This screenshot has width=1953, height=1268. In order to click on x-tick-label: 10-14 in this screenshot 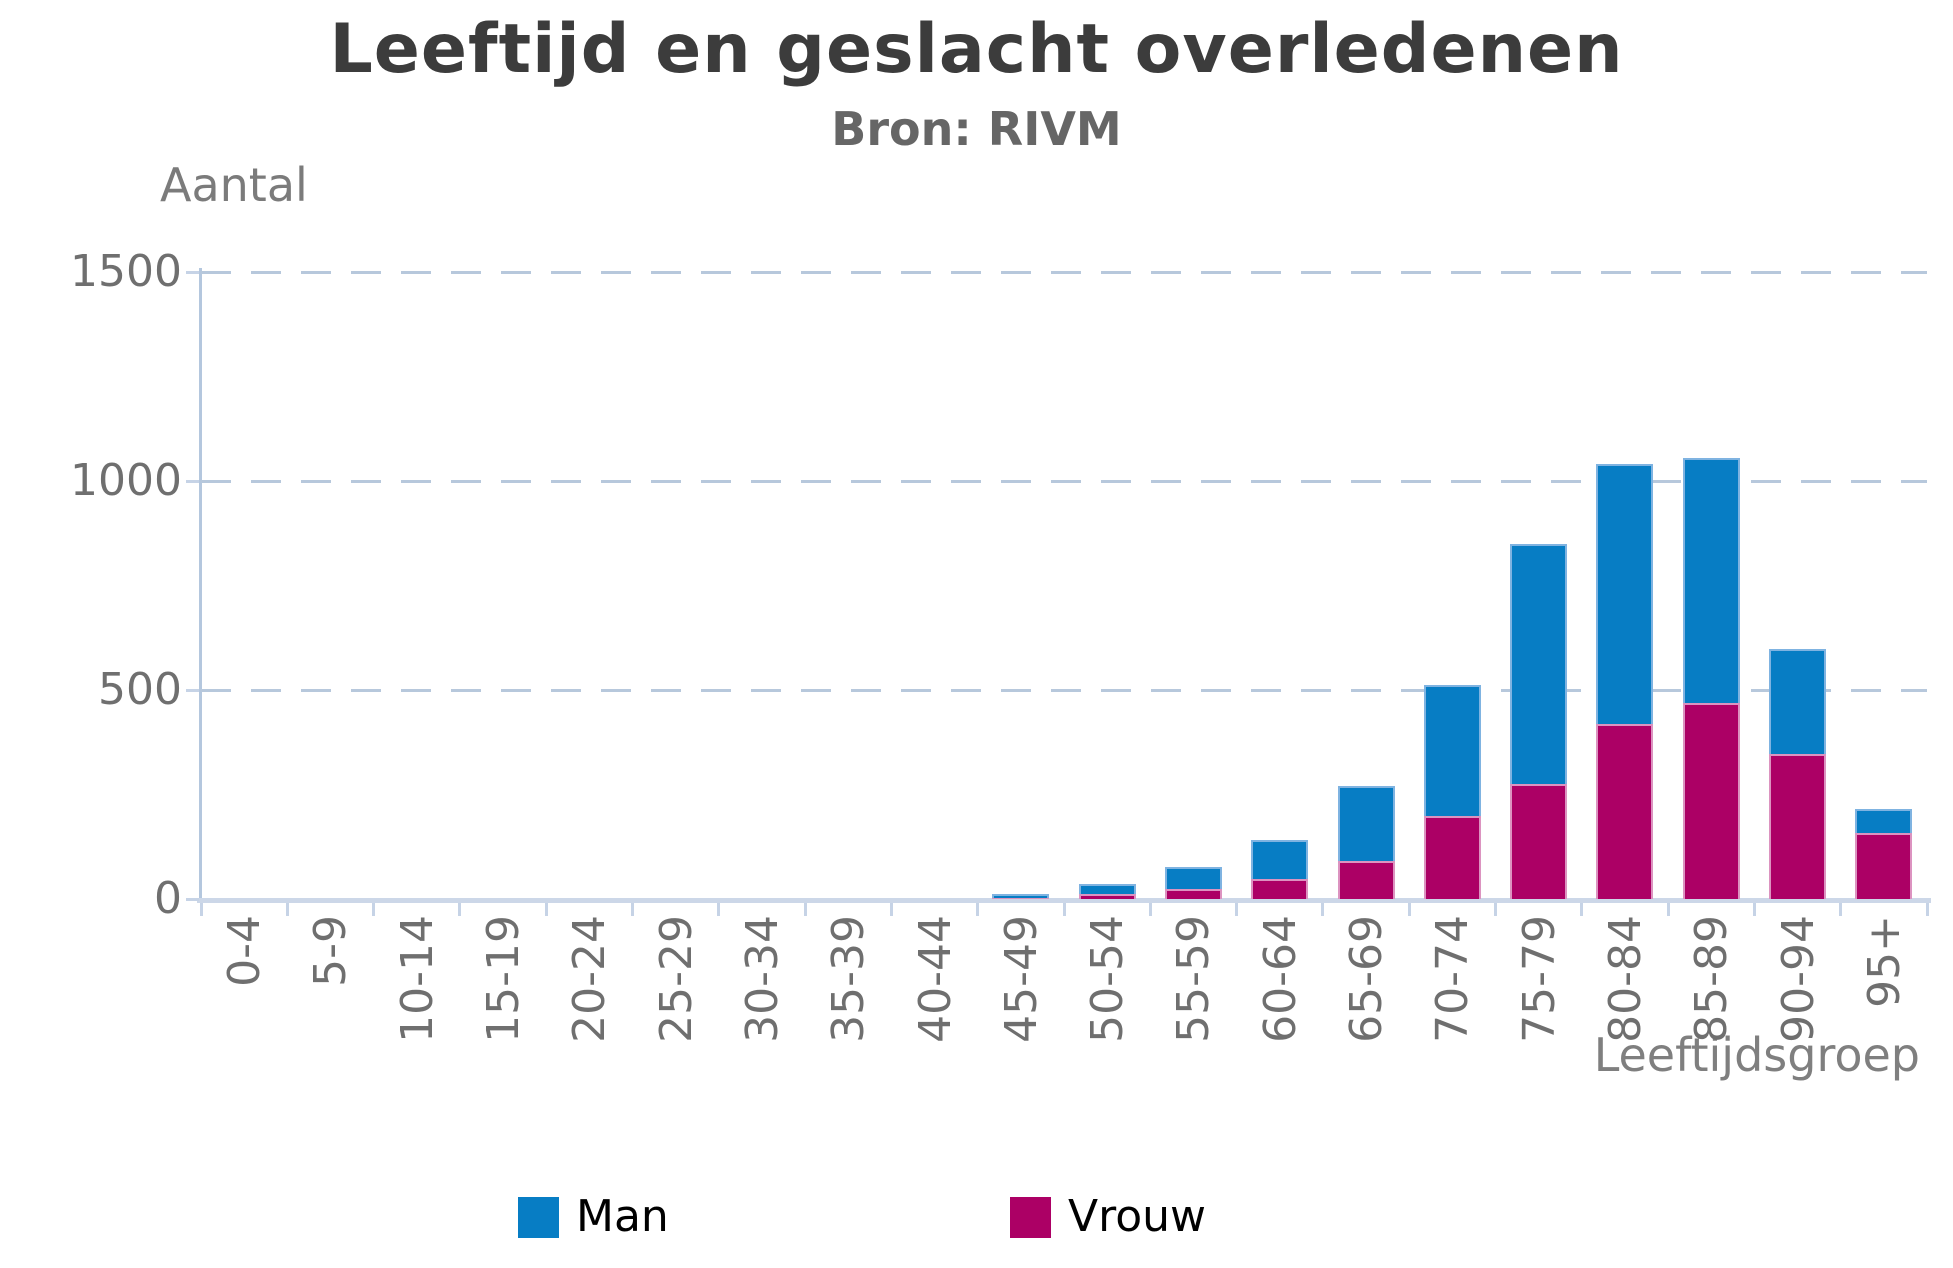, I will do `click(417, 979)`.